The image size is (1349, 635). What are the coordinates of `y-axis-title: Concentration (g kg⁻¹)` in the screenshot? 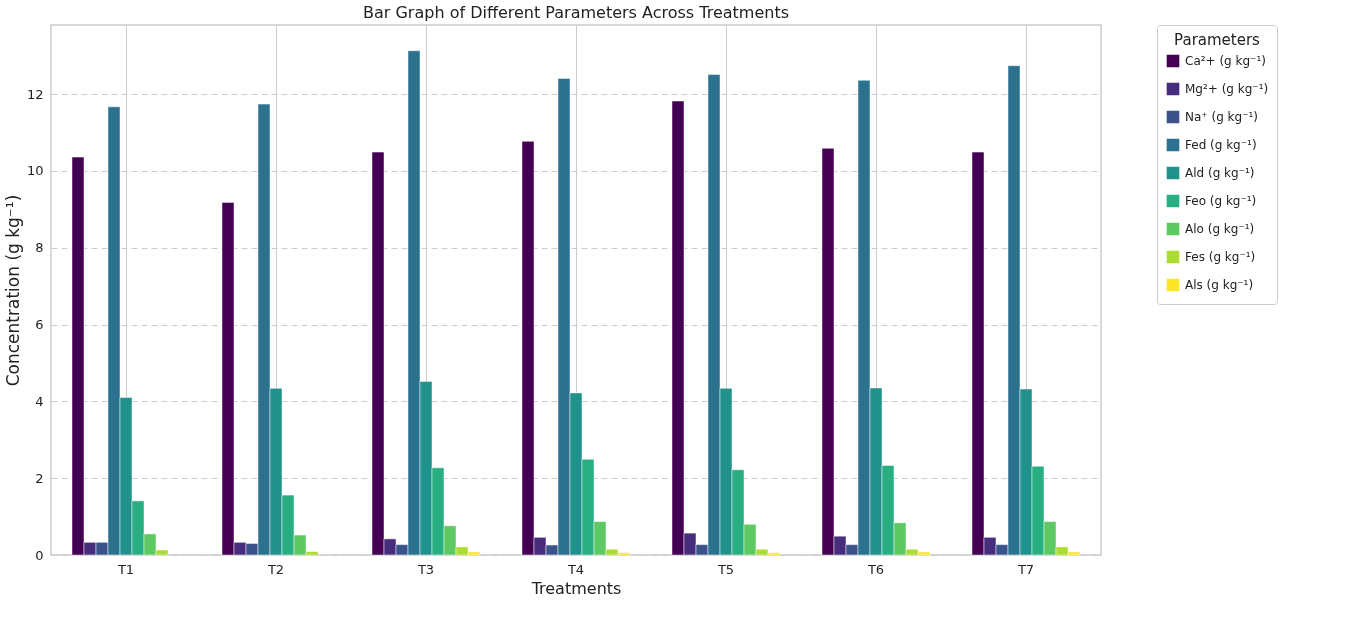 It's located at (12, 290).